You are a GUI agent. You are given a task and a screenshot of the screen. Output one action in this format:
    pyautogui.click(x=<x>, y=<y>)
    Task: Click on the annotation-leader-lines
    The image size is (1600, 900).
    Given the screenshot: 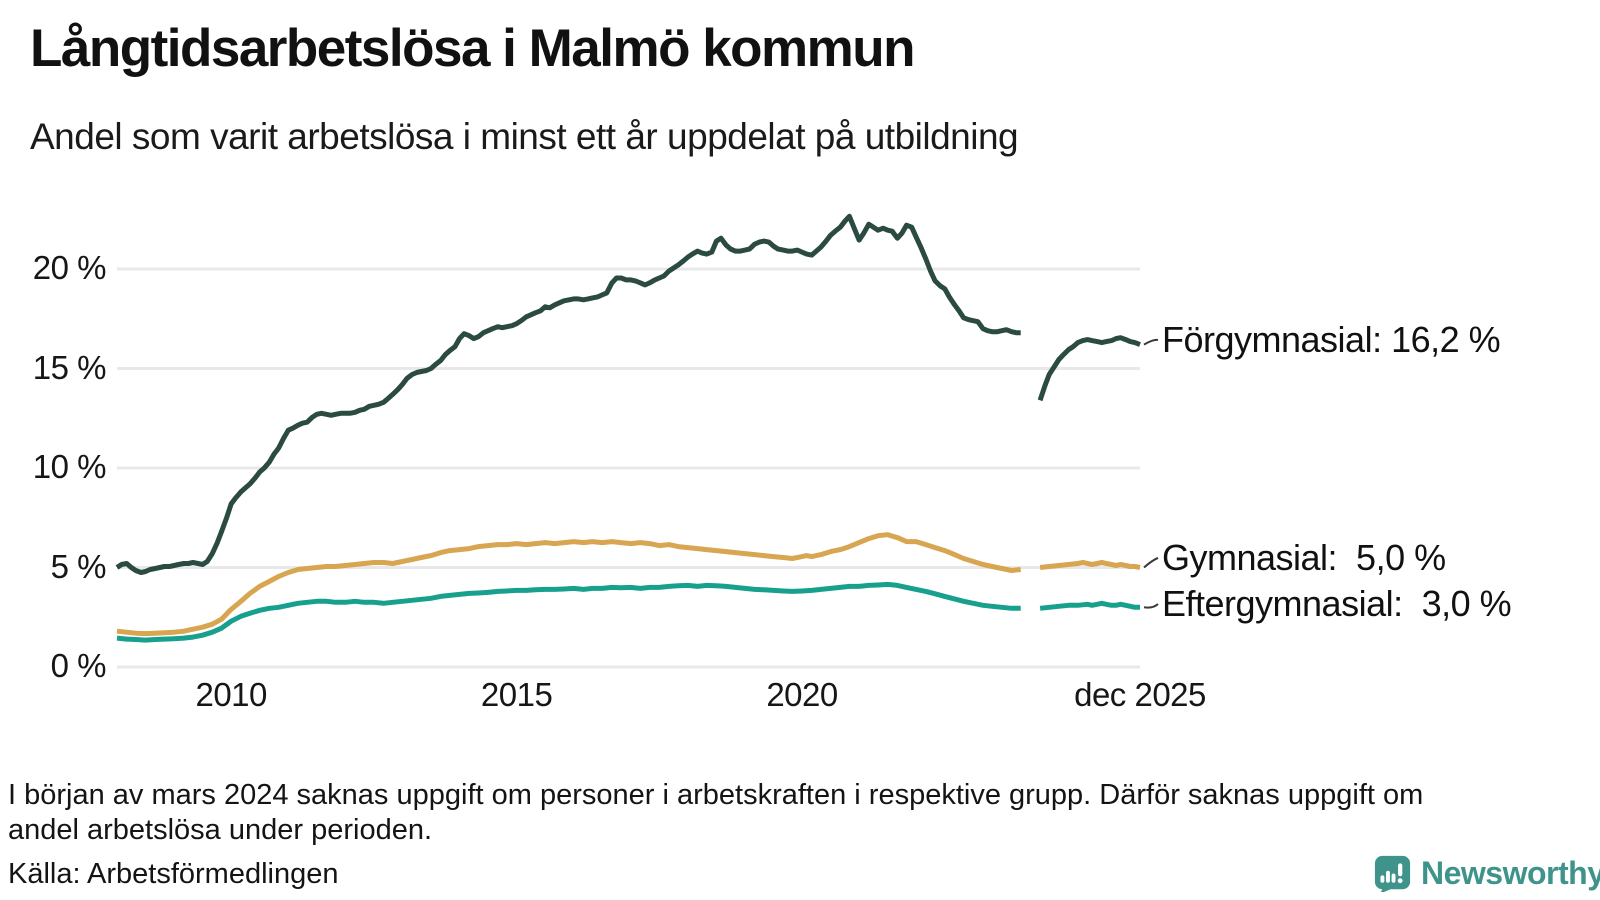 What is the action you would take?
    pyautogui.click(x=1151, y=473)
    